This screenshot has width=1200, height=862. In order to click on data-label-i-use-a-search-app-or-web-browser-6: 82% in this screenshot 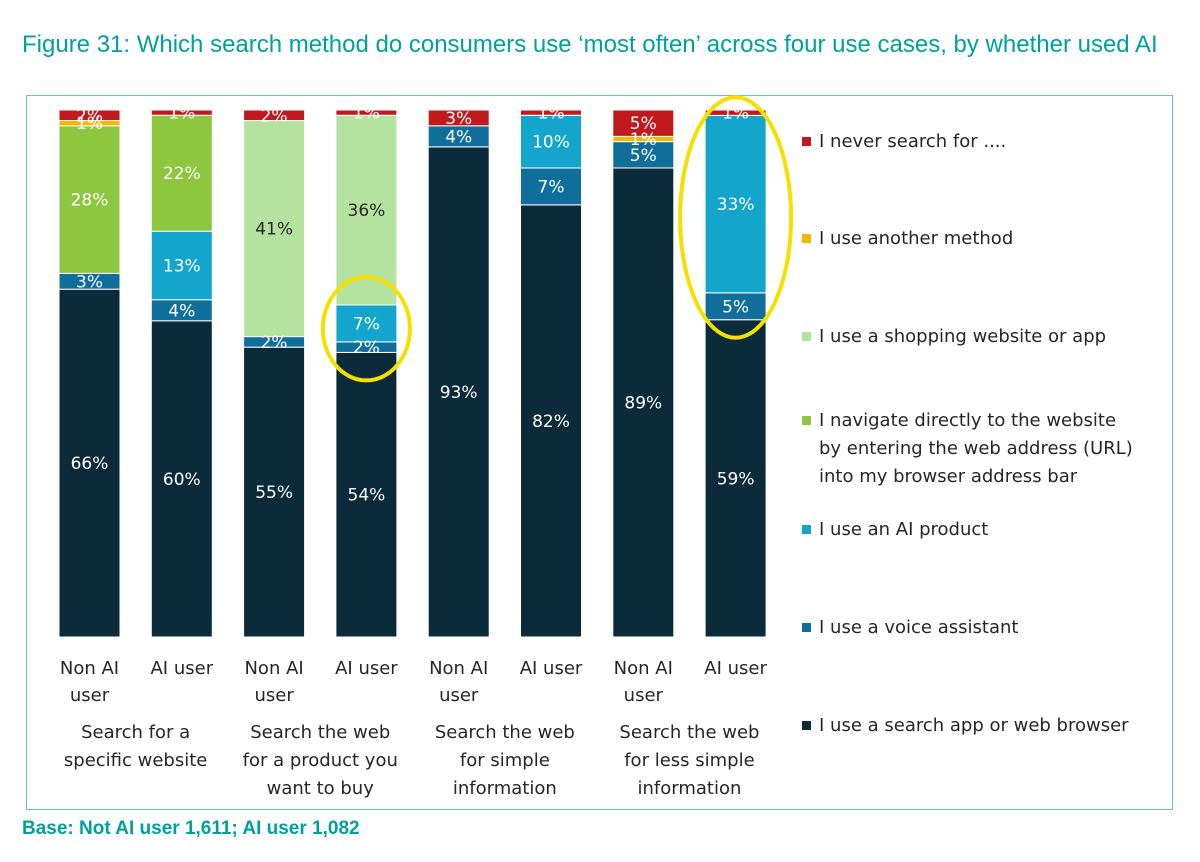, I will do `click(551, 422)`.